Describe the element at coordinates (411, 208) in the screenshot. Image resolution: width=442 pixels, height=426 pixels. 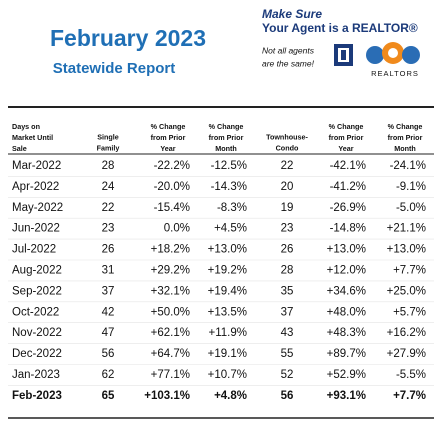
I see `cell: -5.0%` at that location.